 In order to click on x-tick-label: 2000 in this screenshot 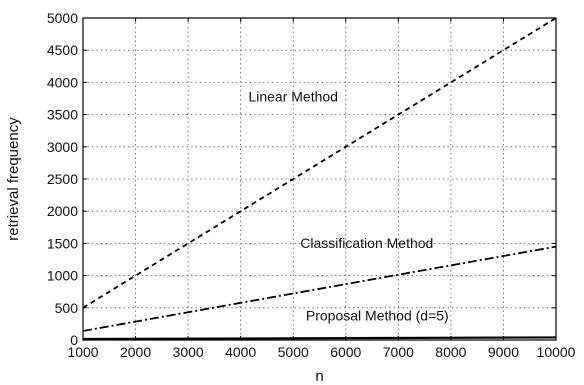, I will do `click(135, 352)`.